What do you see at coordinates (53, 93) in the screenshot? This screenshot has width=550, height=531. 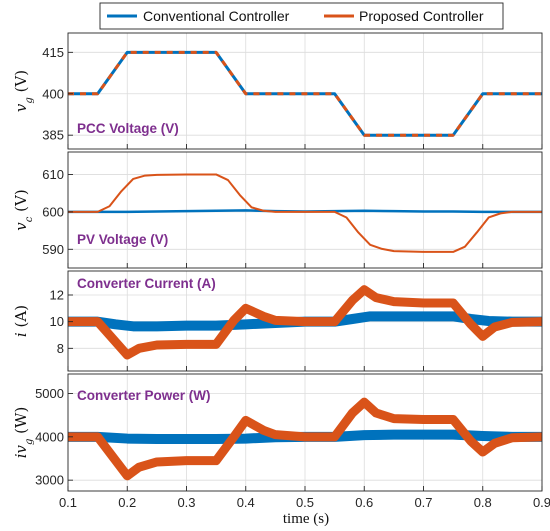 I see `y-tick-label: 400` at bounding box center [53, 93].